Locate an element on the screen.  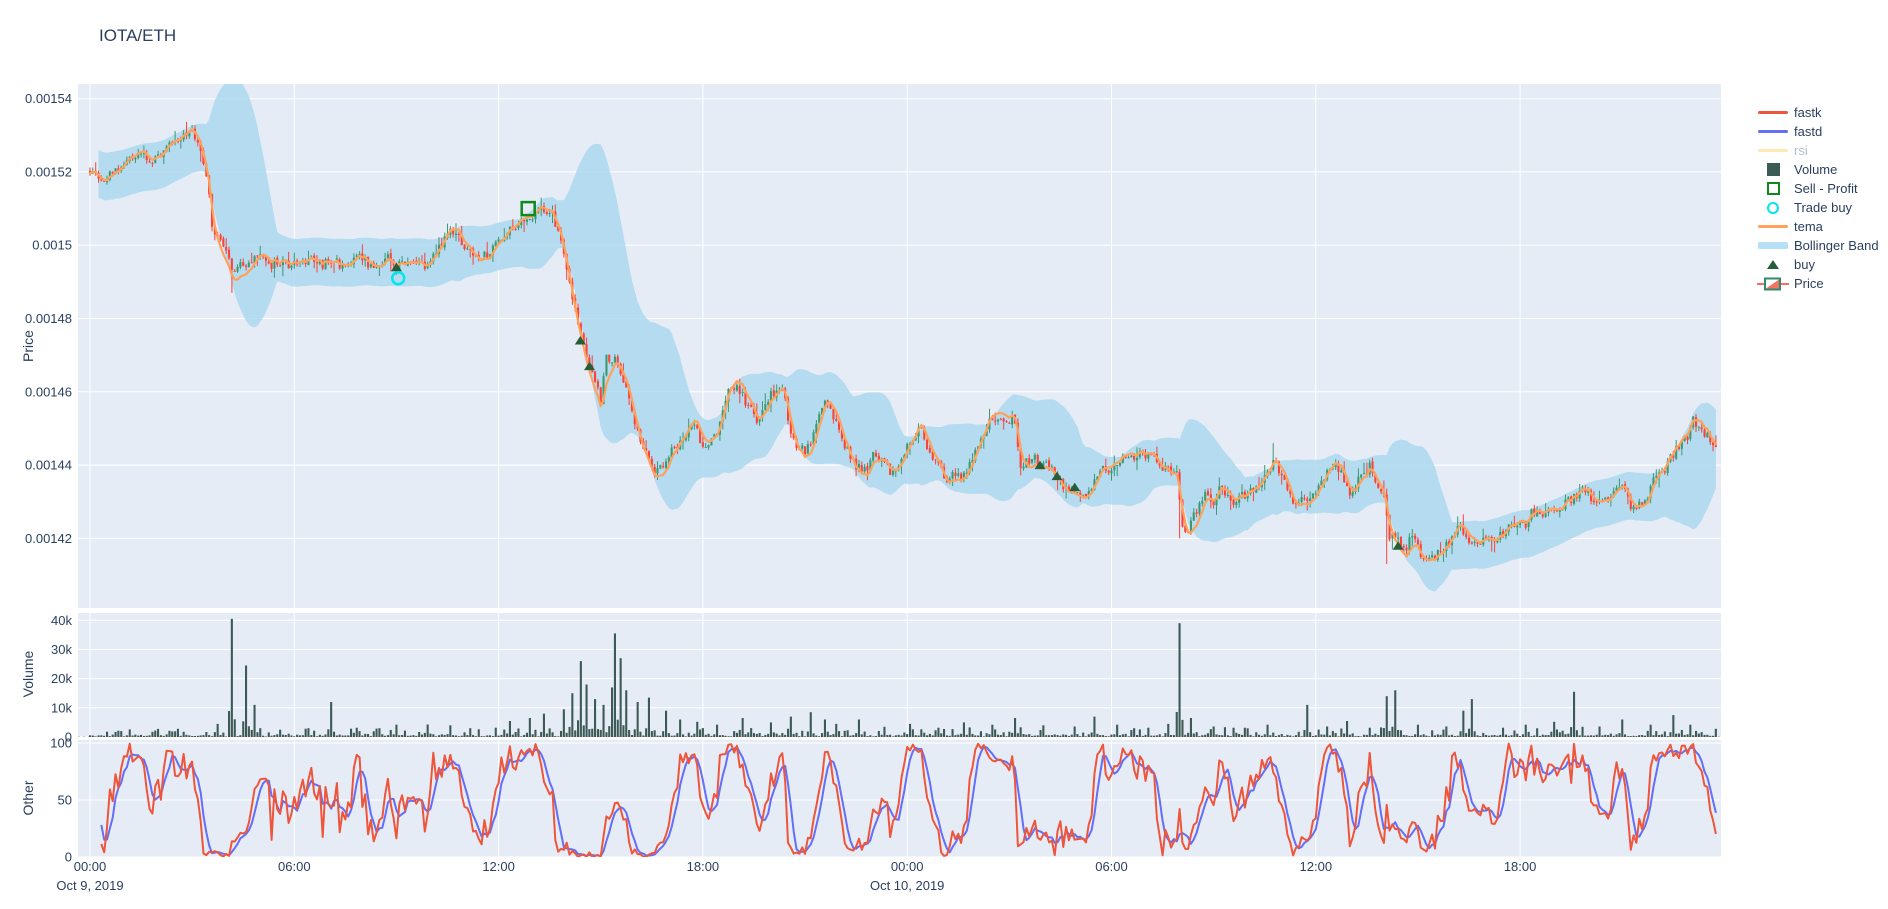
legend-item-sell-profit: Sell - Profit is located at coordinates (1815, 188).